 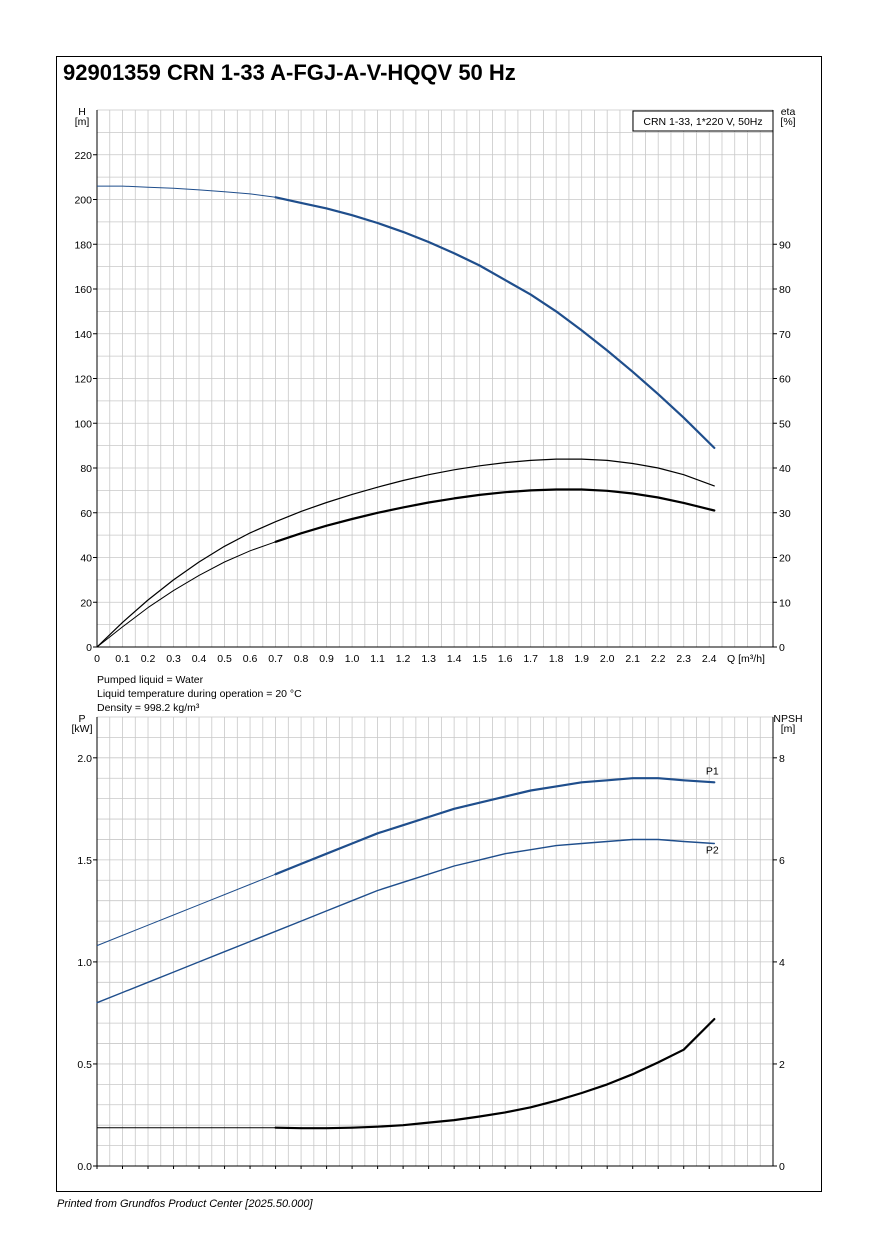 What do you see at coordinates (712, 851) in the screenshot?
I see `series-label-p2: P2` at bounding box center [712, 851].